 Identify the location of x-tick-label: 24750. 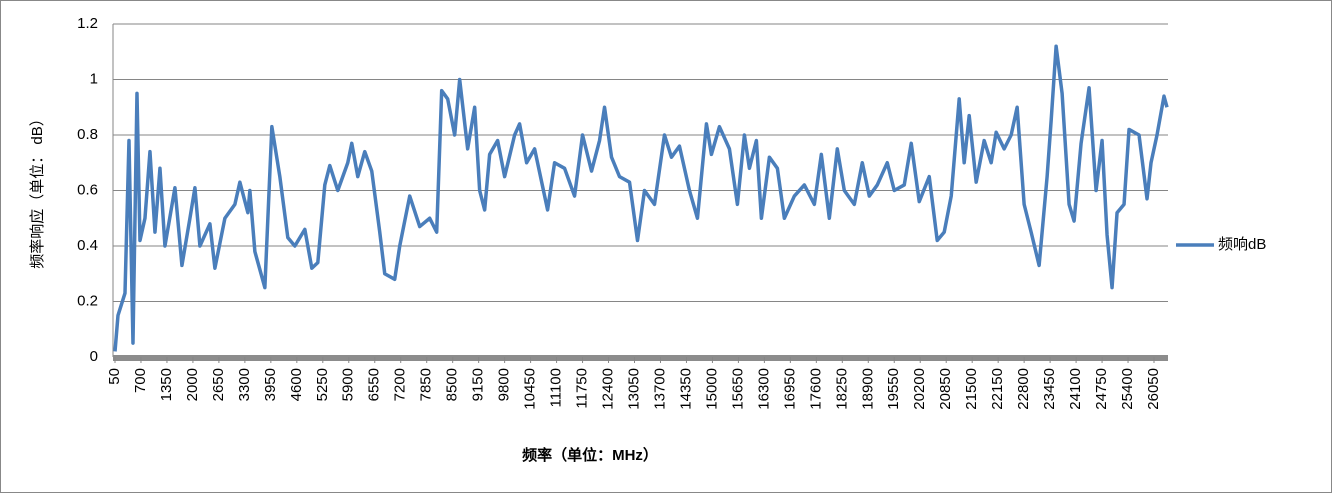
(1101, 389).